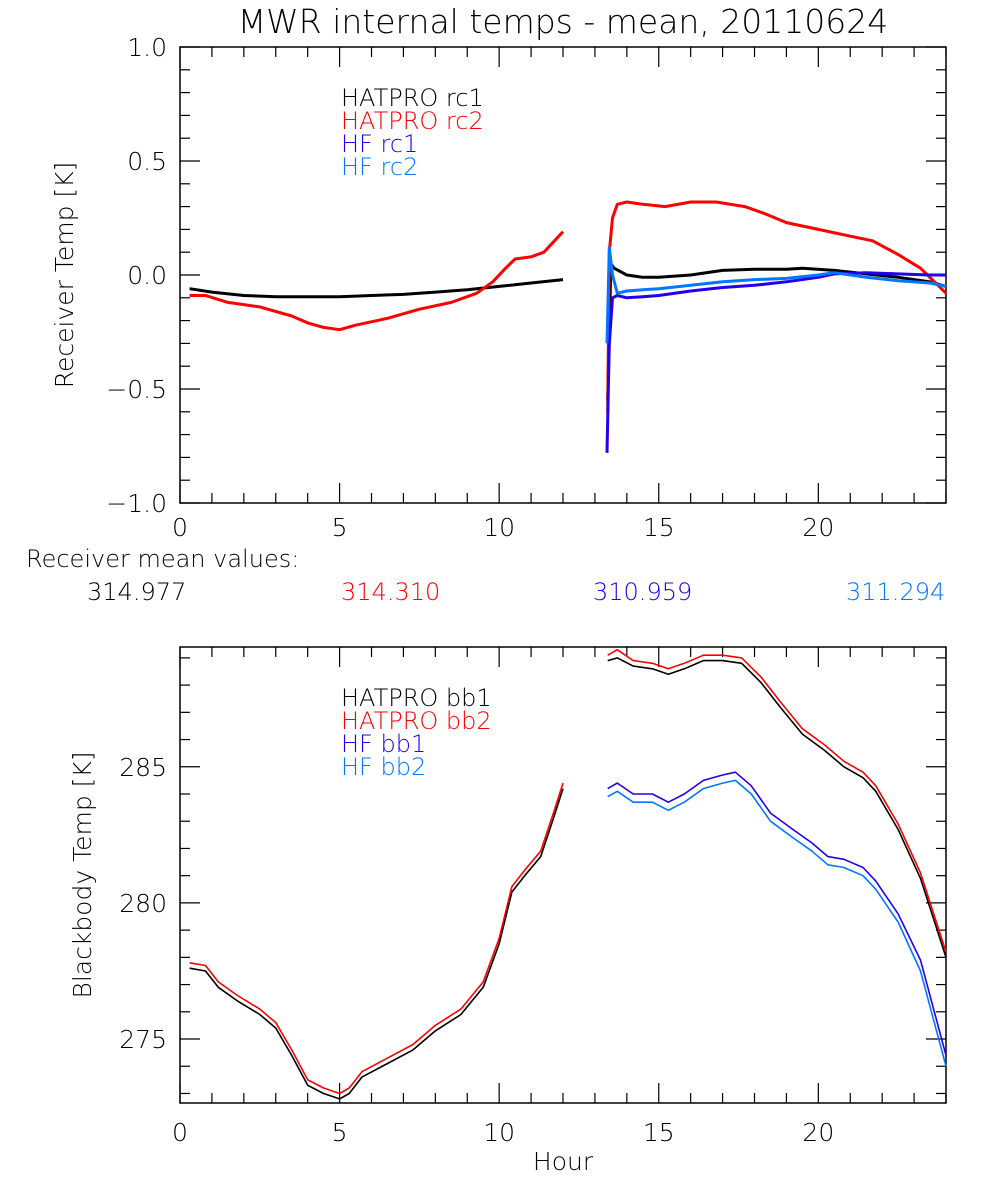 The width and height of the screenshot is (1000, 1200). Describe the element at coordinates (563, 21) in the screenshot. I see `chart-title: MWR internal temps - mean, 20110624` at that location.